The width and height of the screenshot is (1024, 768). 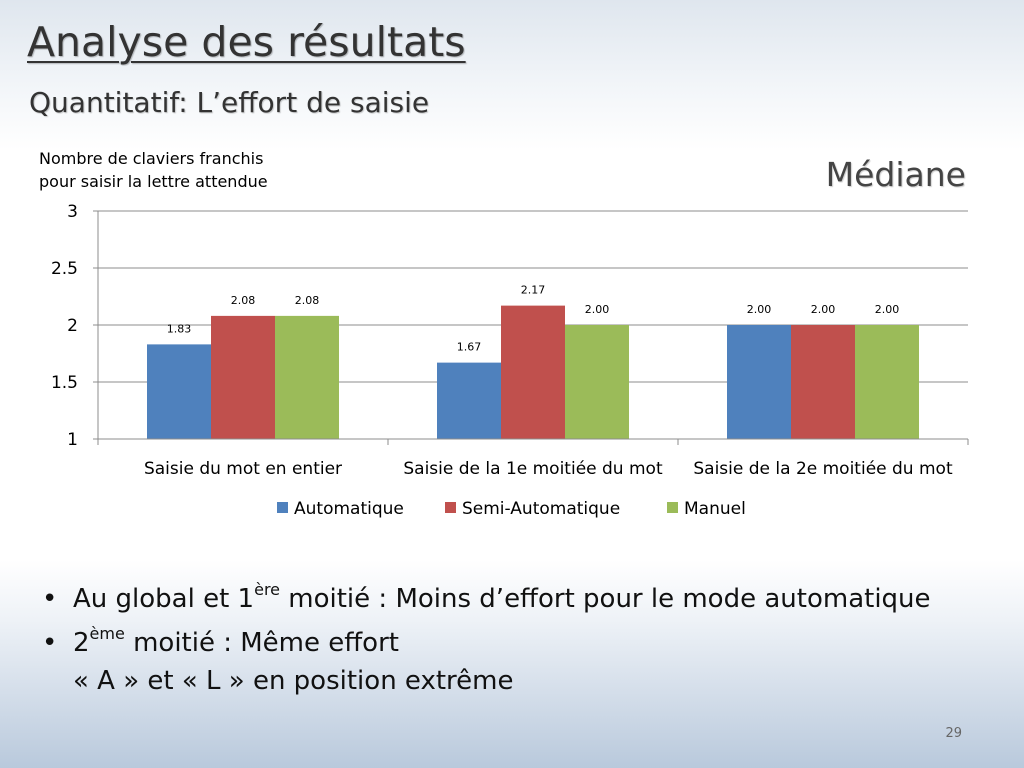 What do you see at coordinates (307, 300) in the screenshot?
I see `data-label-3-1: 2.08` at bounding box center [307, 300].